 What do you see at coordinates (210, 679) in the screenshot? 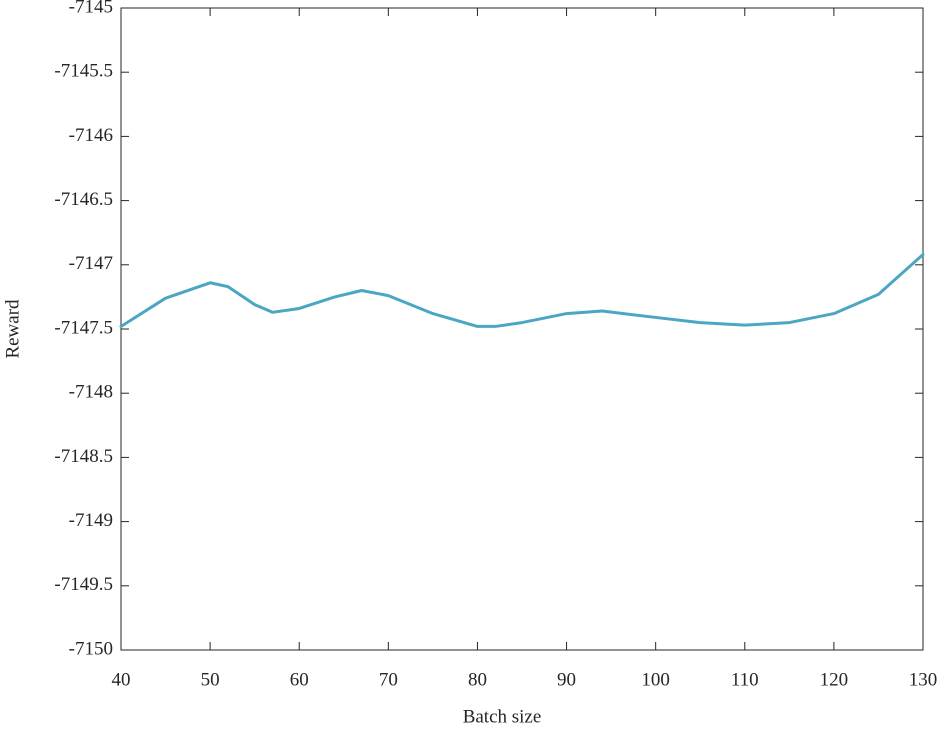
I see `x-tick-label: 50` at bounding box center [210, 679].